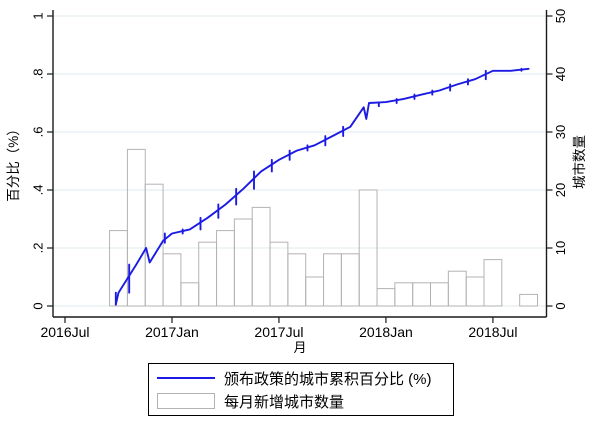  What do you see at coordinates (439, 294) in the screenshot?
I see `bar-month-2018m4` at bounding box center [439, 294].